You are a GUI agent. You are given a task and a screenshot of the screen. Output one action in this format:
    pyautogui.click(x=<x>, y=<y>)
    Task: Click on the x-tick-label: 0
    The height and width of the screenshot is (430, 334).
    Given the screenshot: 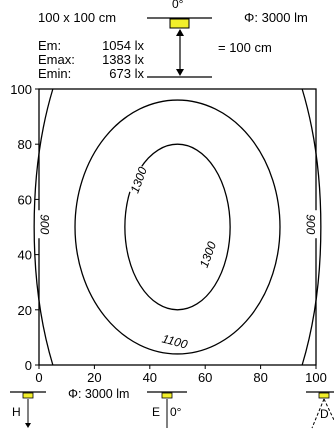 What is the action you would take?
    pyautogui.click(x=38, y=377)
    